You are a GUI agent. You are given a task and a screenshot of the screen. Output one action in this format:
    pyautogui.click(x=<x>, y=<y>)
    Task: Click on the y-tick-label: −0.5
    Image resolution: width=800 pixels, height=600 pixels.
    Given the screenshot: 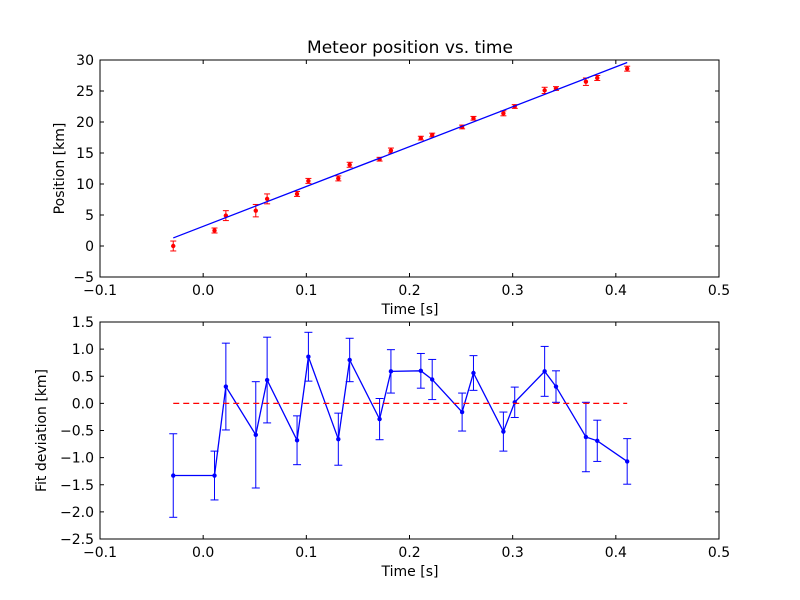 What is the action you would take?
    pyautogui.click(x=77, y=432)
    